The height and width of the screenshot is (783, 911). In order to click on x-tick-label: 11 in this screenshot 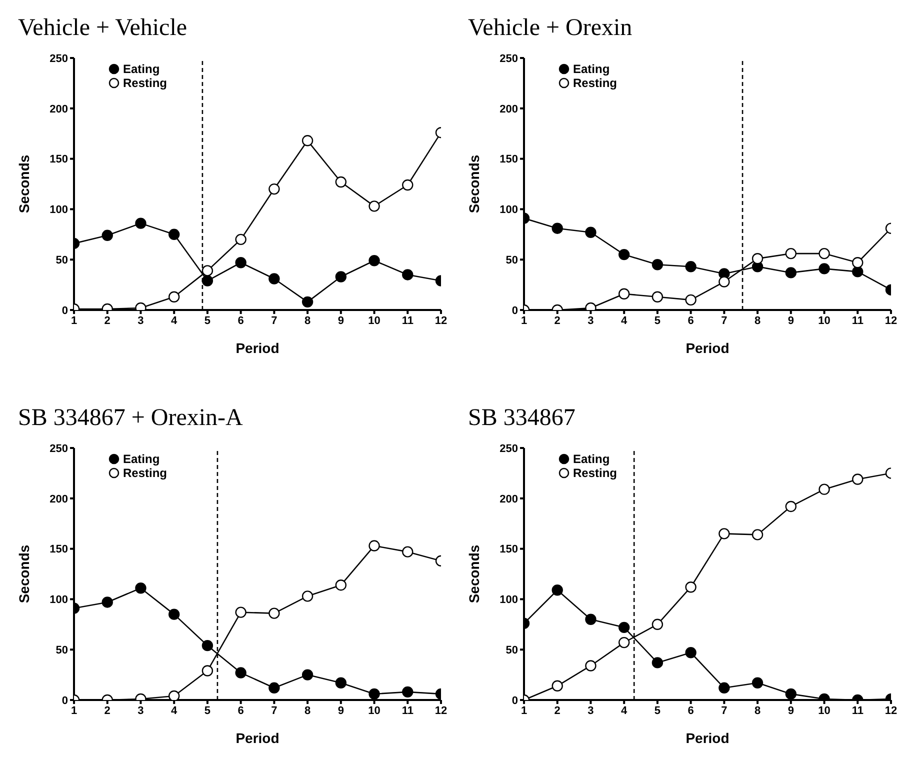, I will do `click(408, 710)`.